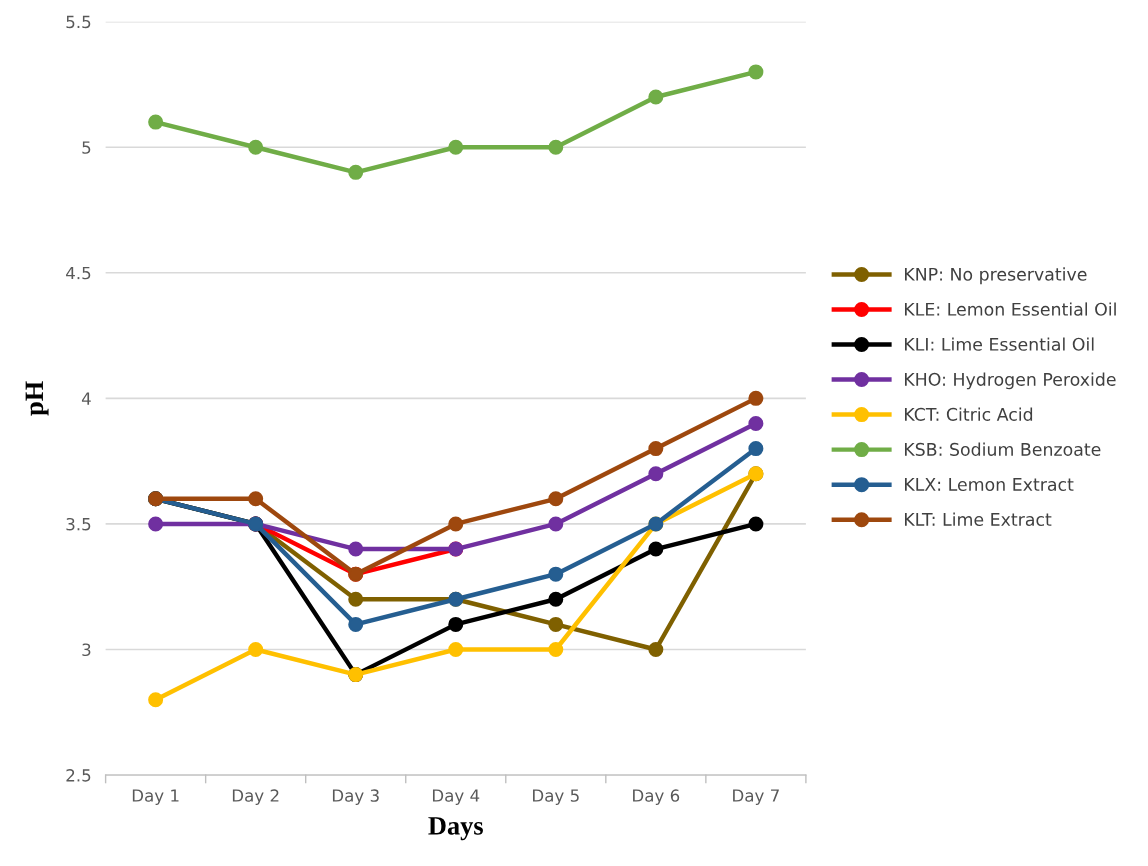  I want to click on legend-label: KSB: Sodium Benzoate, so click(1003, 449).